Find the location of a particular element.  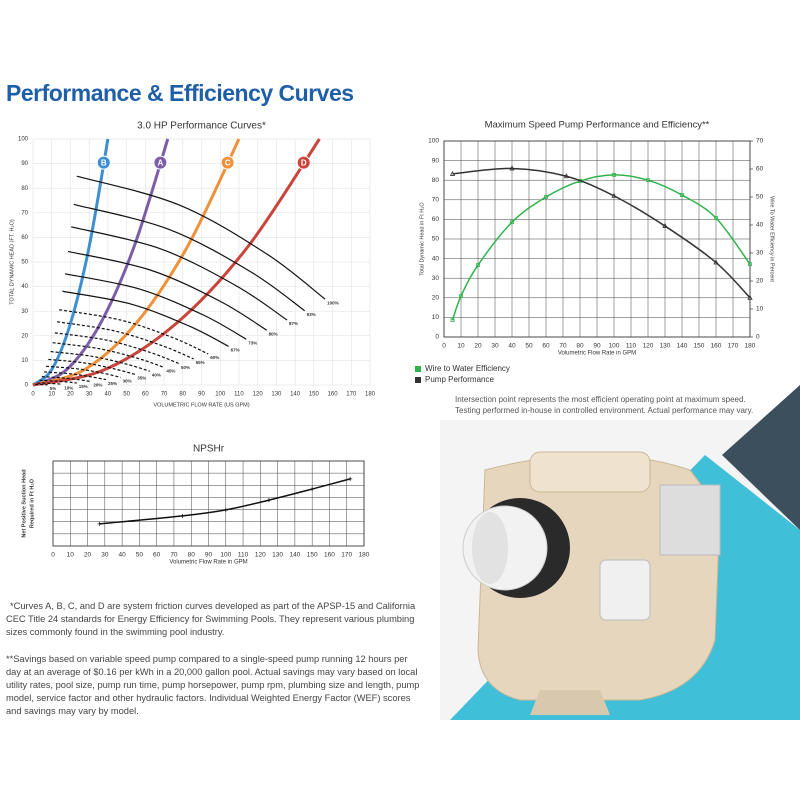

curve-label: 60% is located at coordinates (214, 357).